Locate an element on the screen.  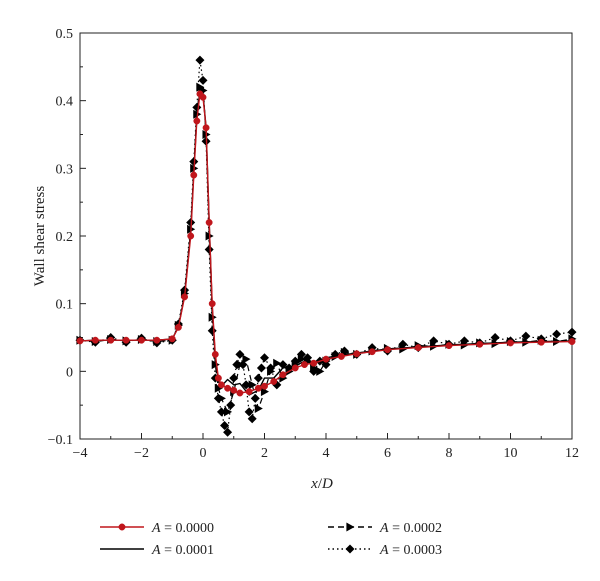
y-tick-label: 0.1 is located at coordinates (65, 305).